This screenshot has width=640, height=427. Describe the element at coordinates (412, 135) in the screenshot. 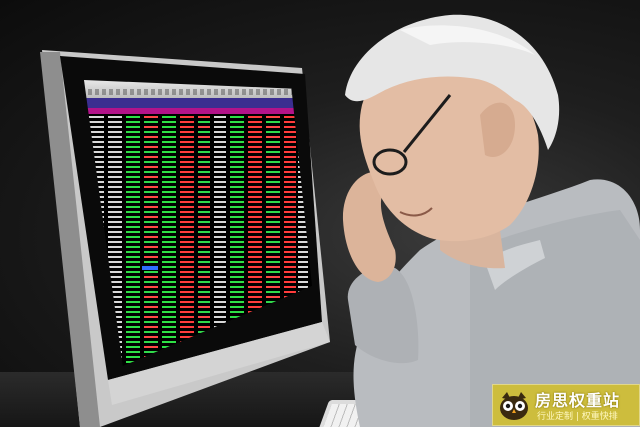

I see `eyeglasses` at that location.